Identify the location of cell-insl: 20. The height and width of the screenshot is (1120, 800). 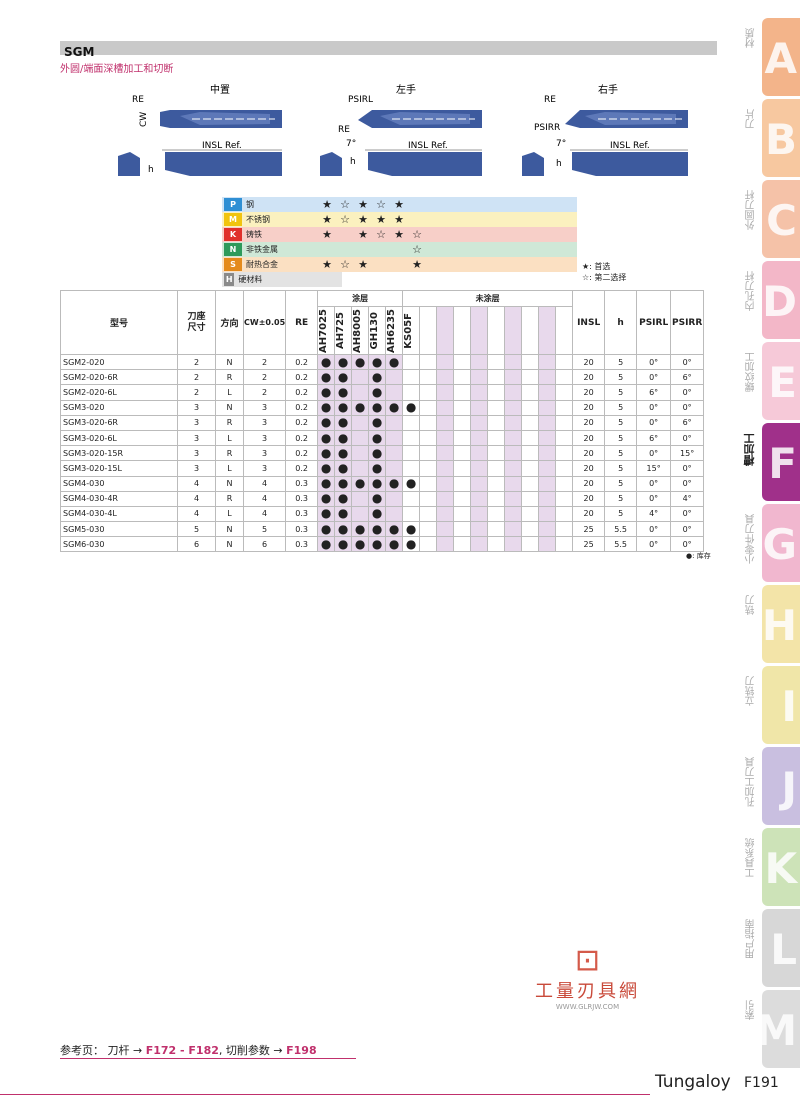
(589, 438).